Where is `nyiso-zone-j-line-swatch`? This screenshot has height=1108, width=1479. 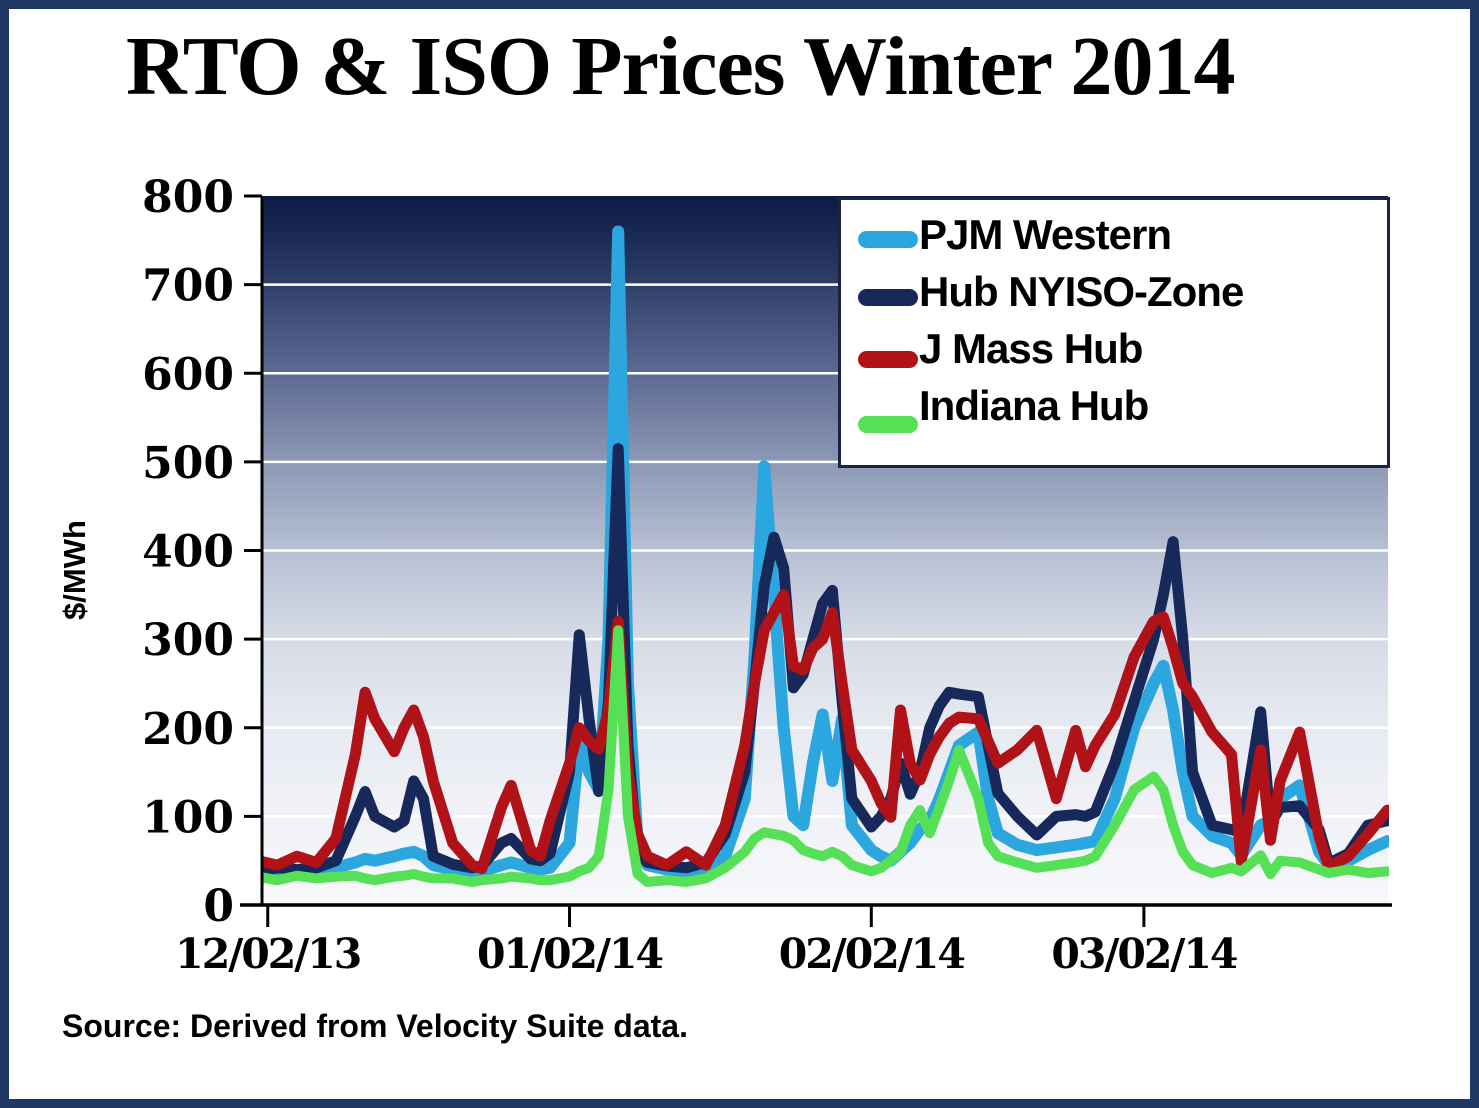
nyiso-zone-j-line-swatch is located at coordinates (888, 297).